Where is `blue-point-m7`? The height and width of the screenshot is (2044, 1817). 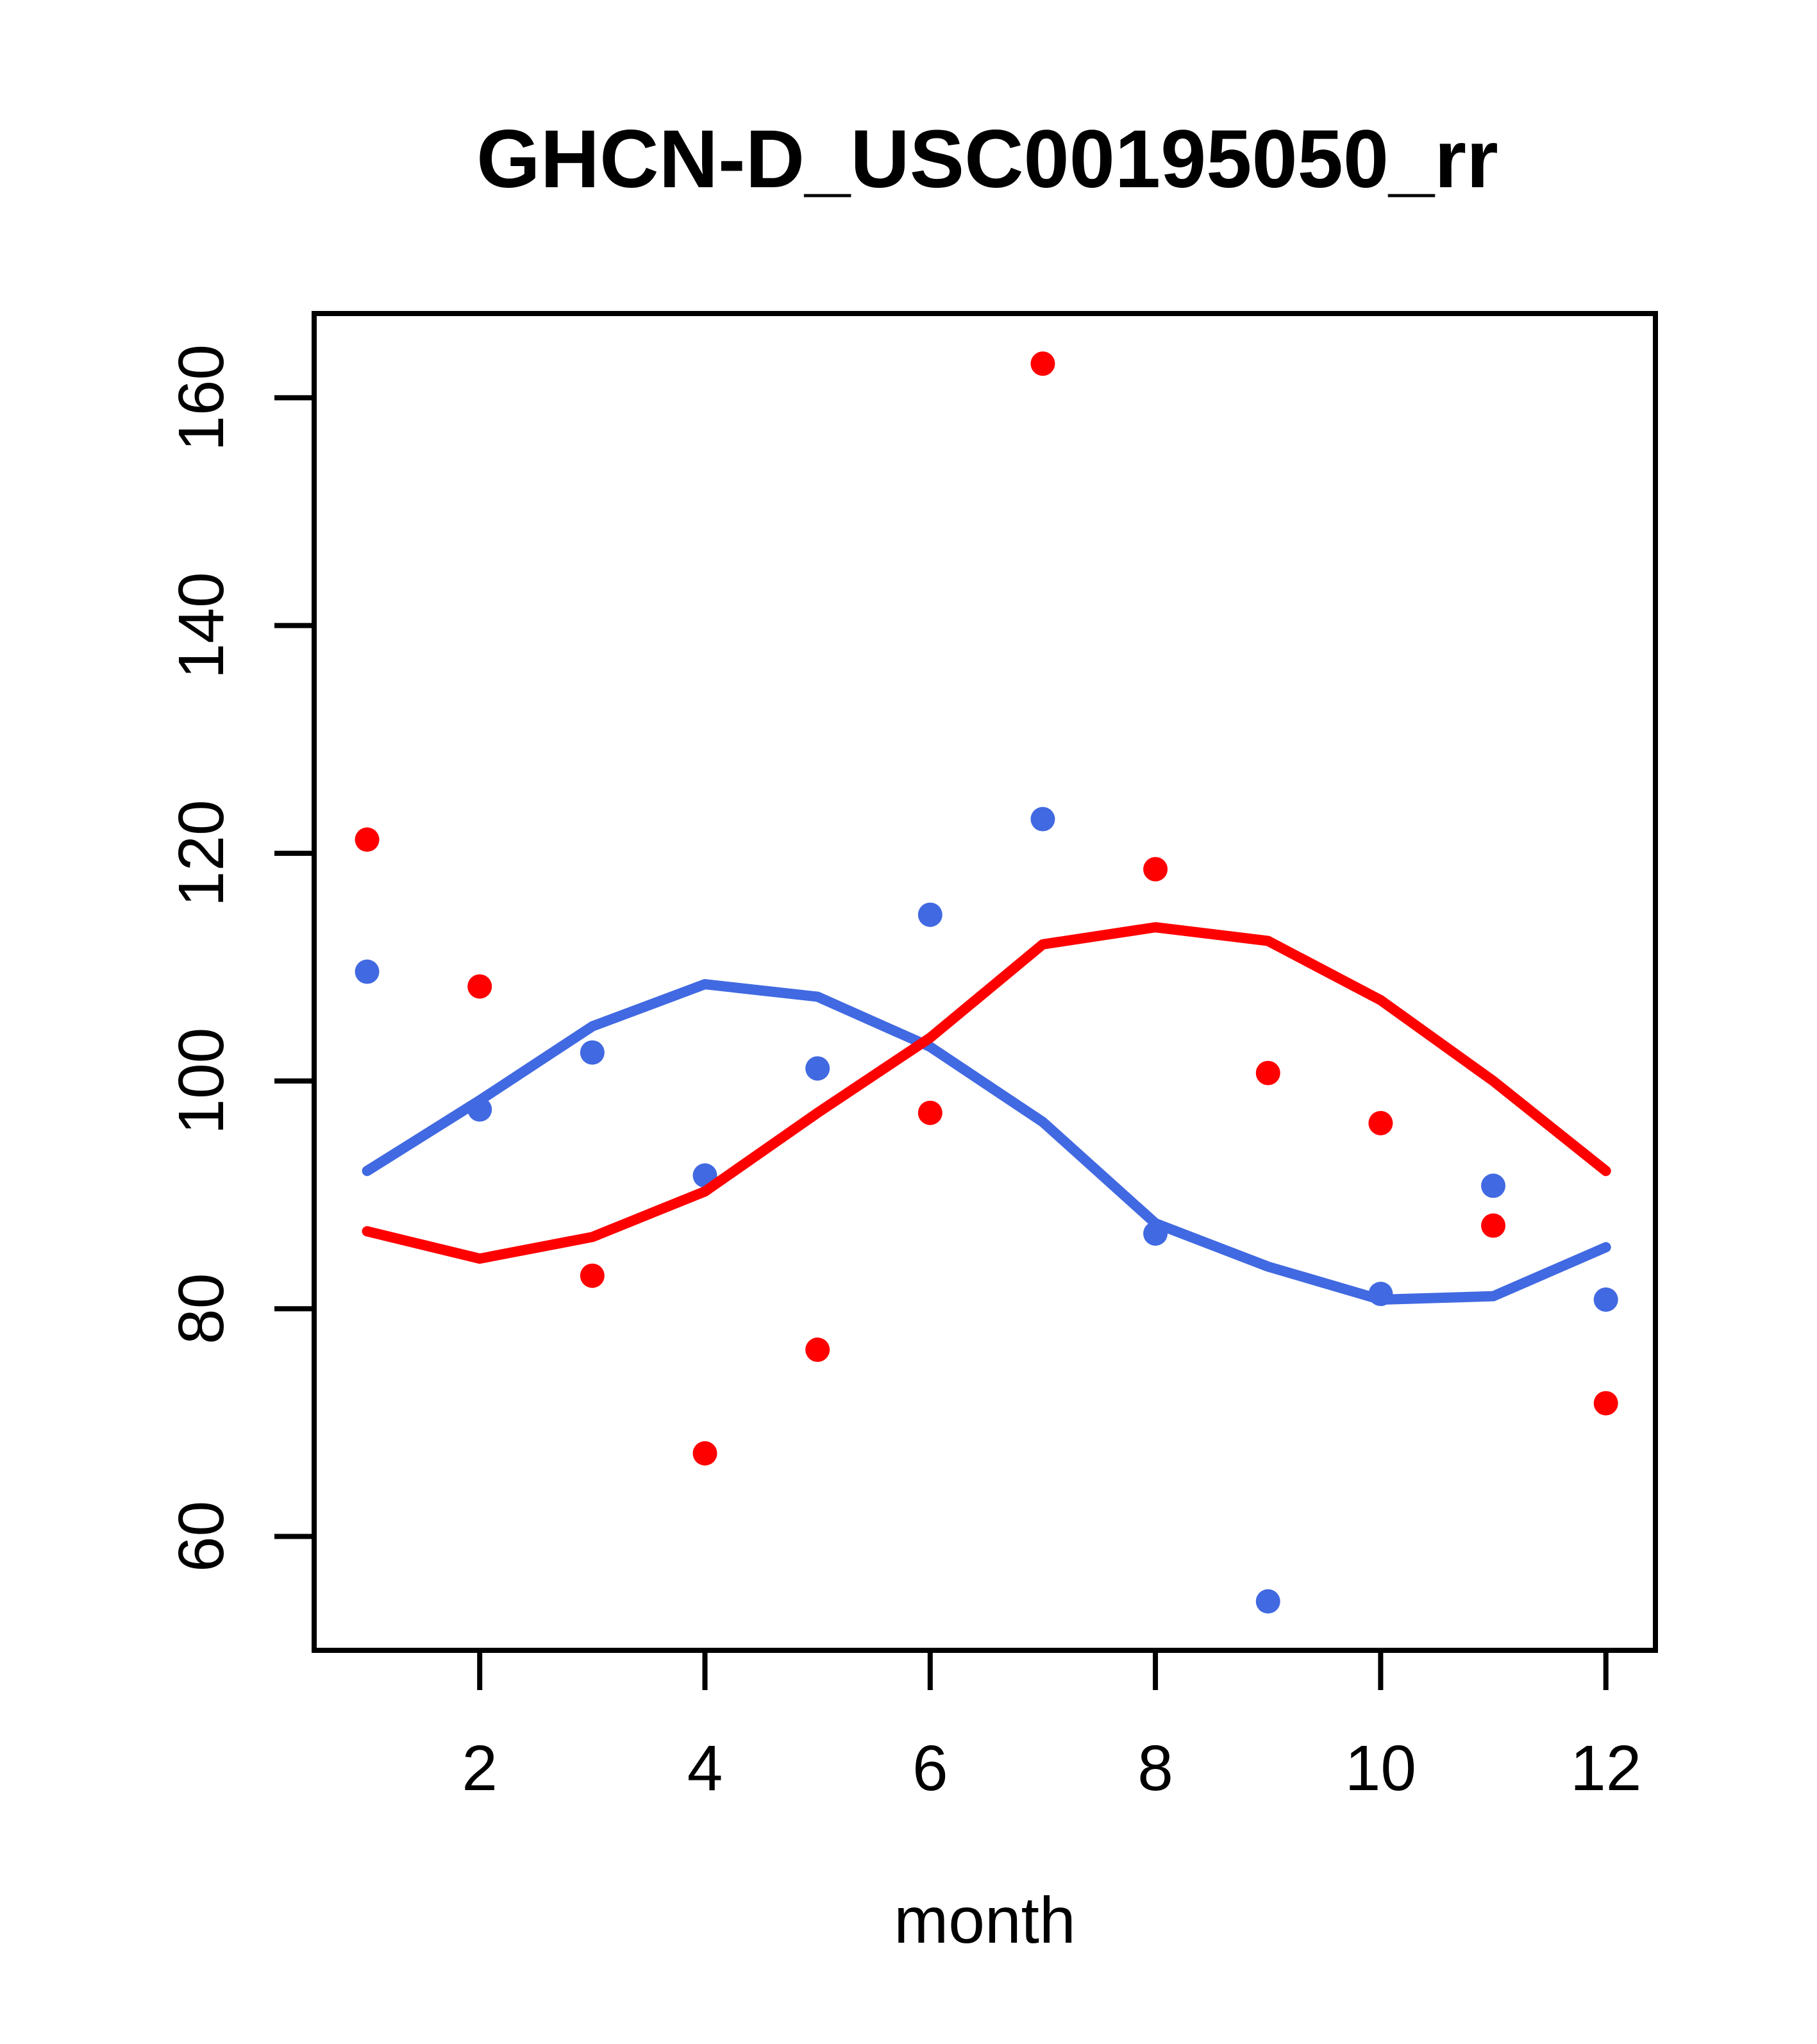
blue-point-m7 is located at coordinates (1043, 820).